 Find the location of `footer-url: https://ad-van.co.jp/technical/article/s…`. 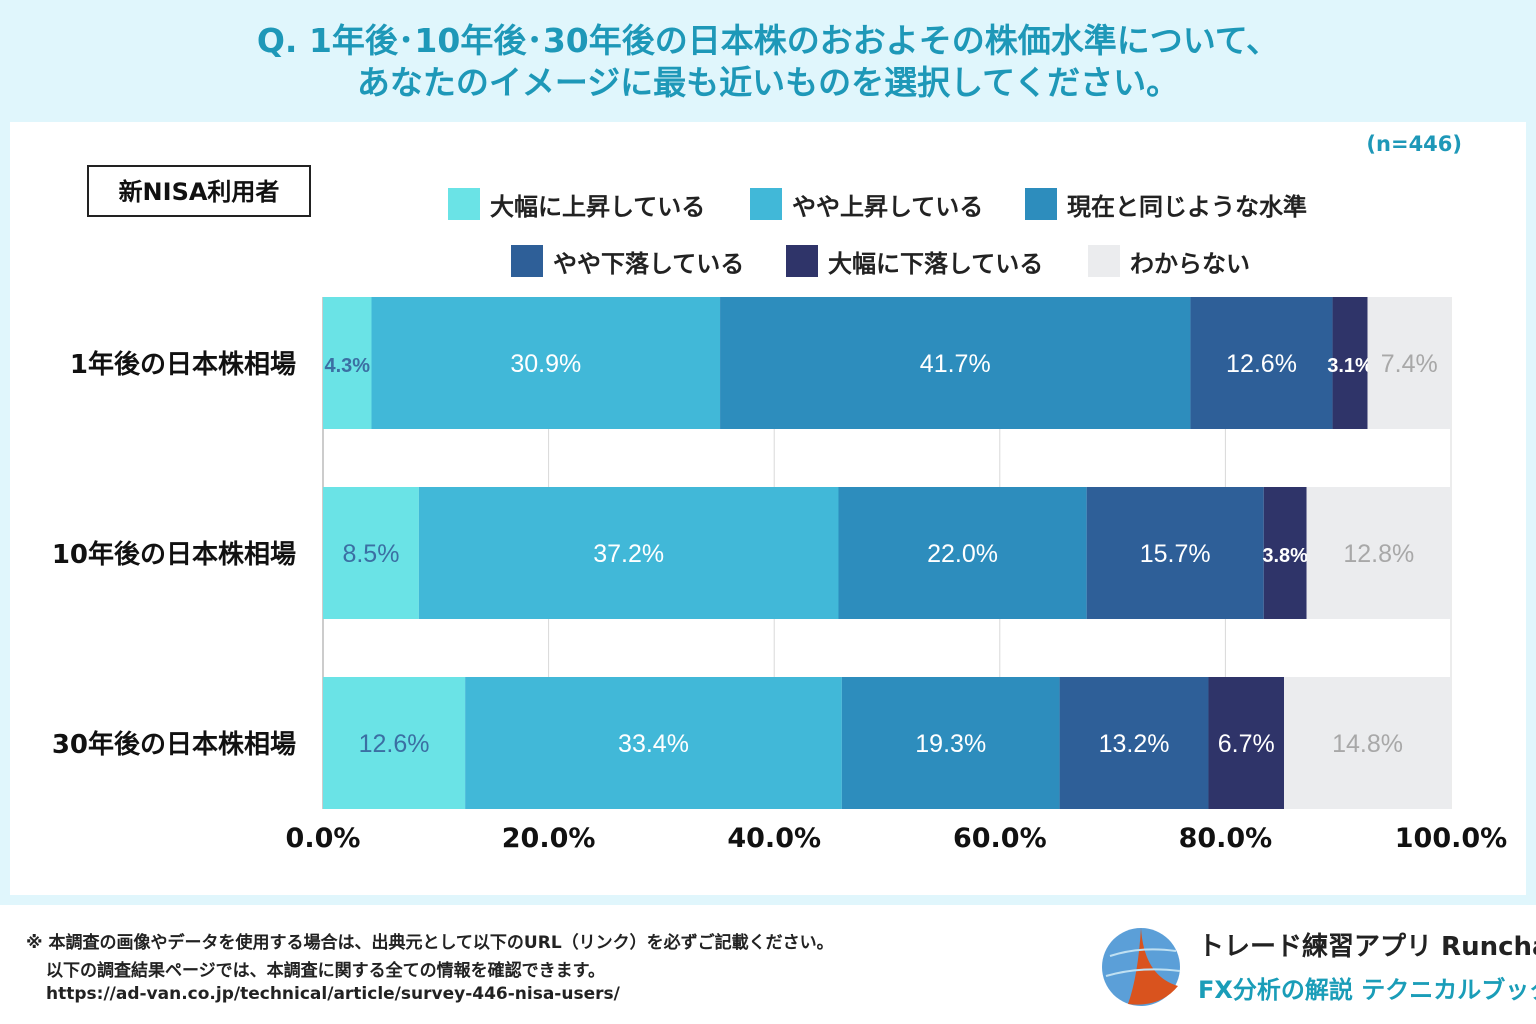

footer-url: https://ad-van.co.jp/technical/article/s… is located at coordinates (333, 994).